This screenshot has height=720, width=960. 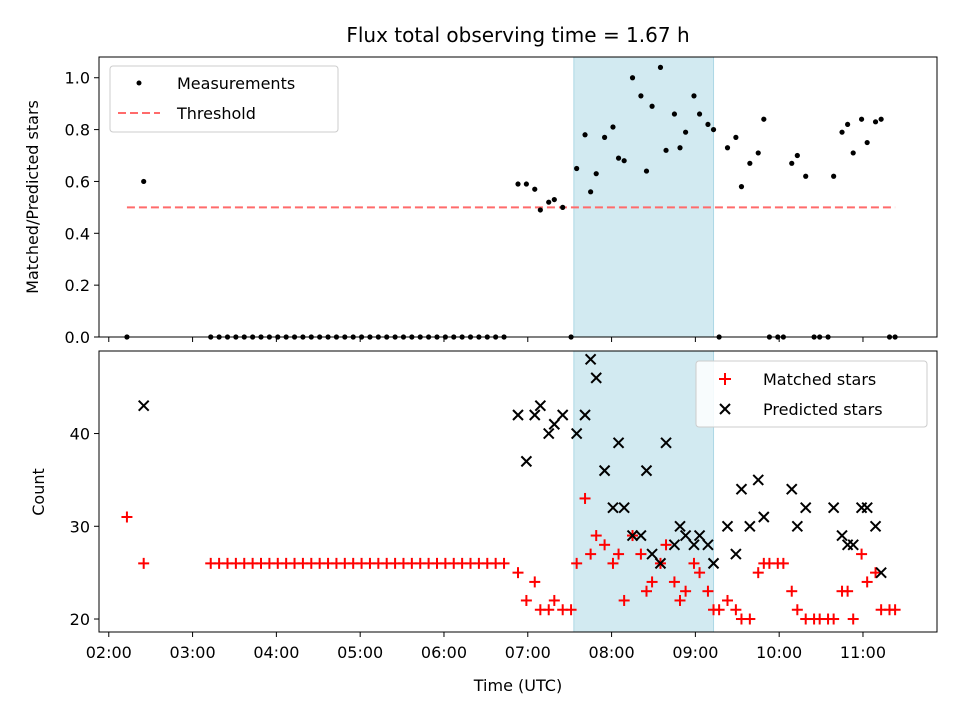 What do you see at coordinates (38, 492) in the screenshot?
I see `bottom-y-axis-label: Count` at bounding box center [38, 492].